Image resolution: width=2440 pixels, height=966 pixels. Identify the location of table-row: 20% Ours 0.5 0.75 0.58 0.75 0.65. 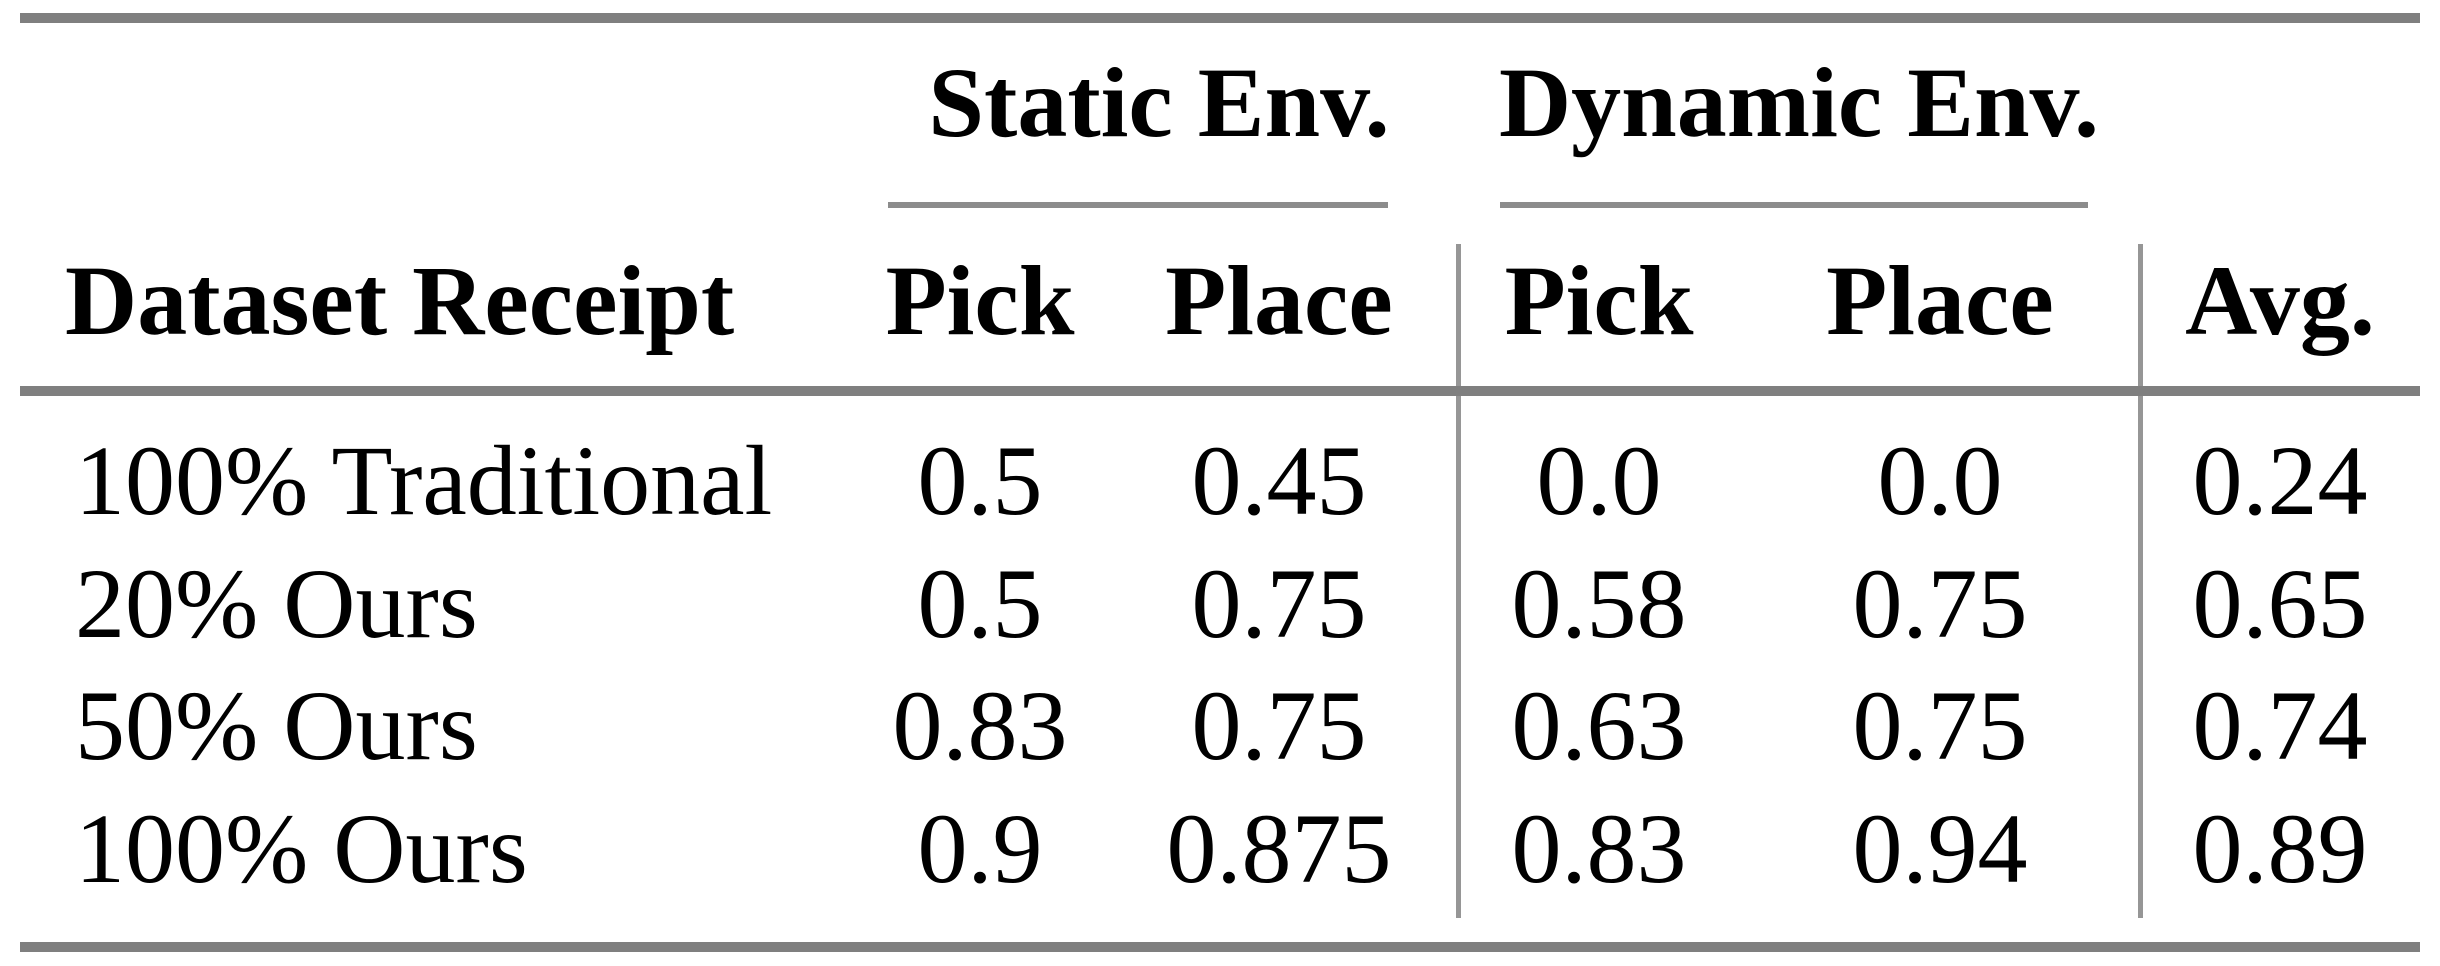
(1220, 603).